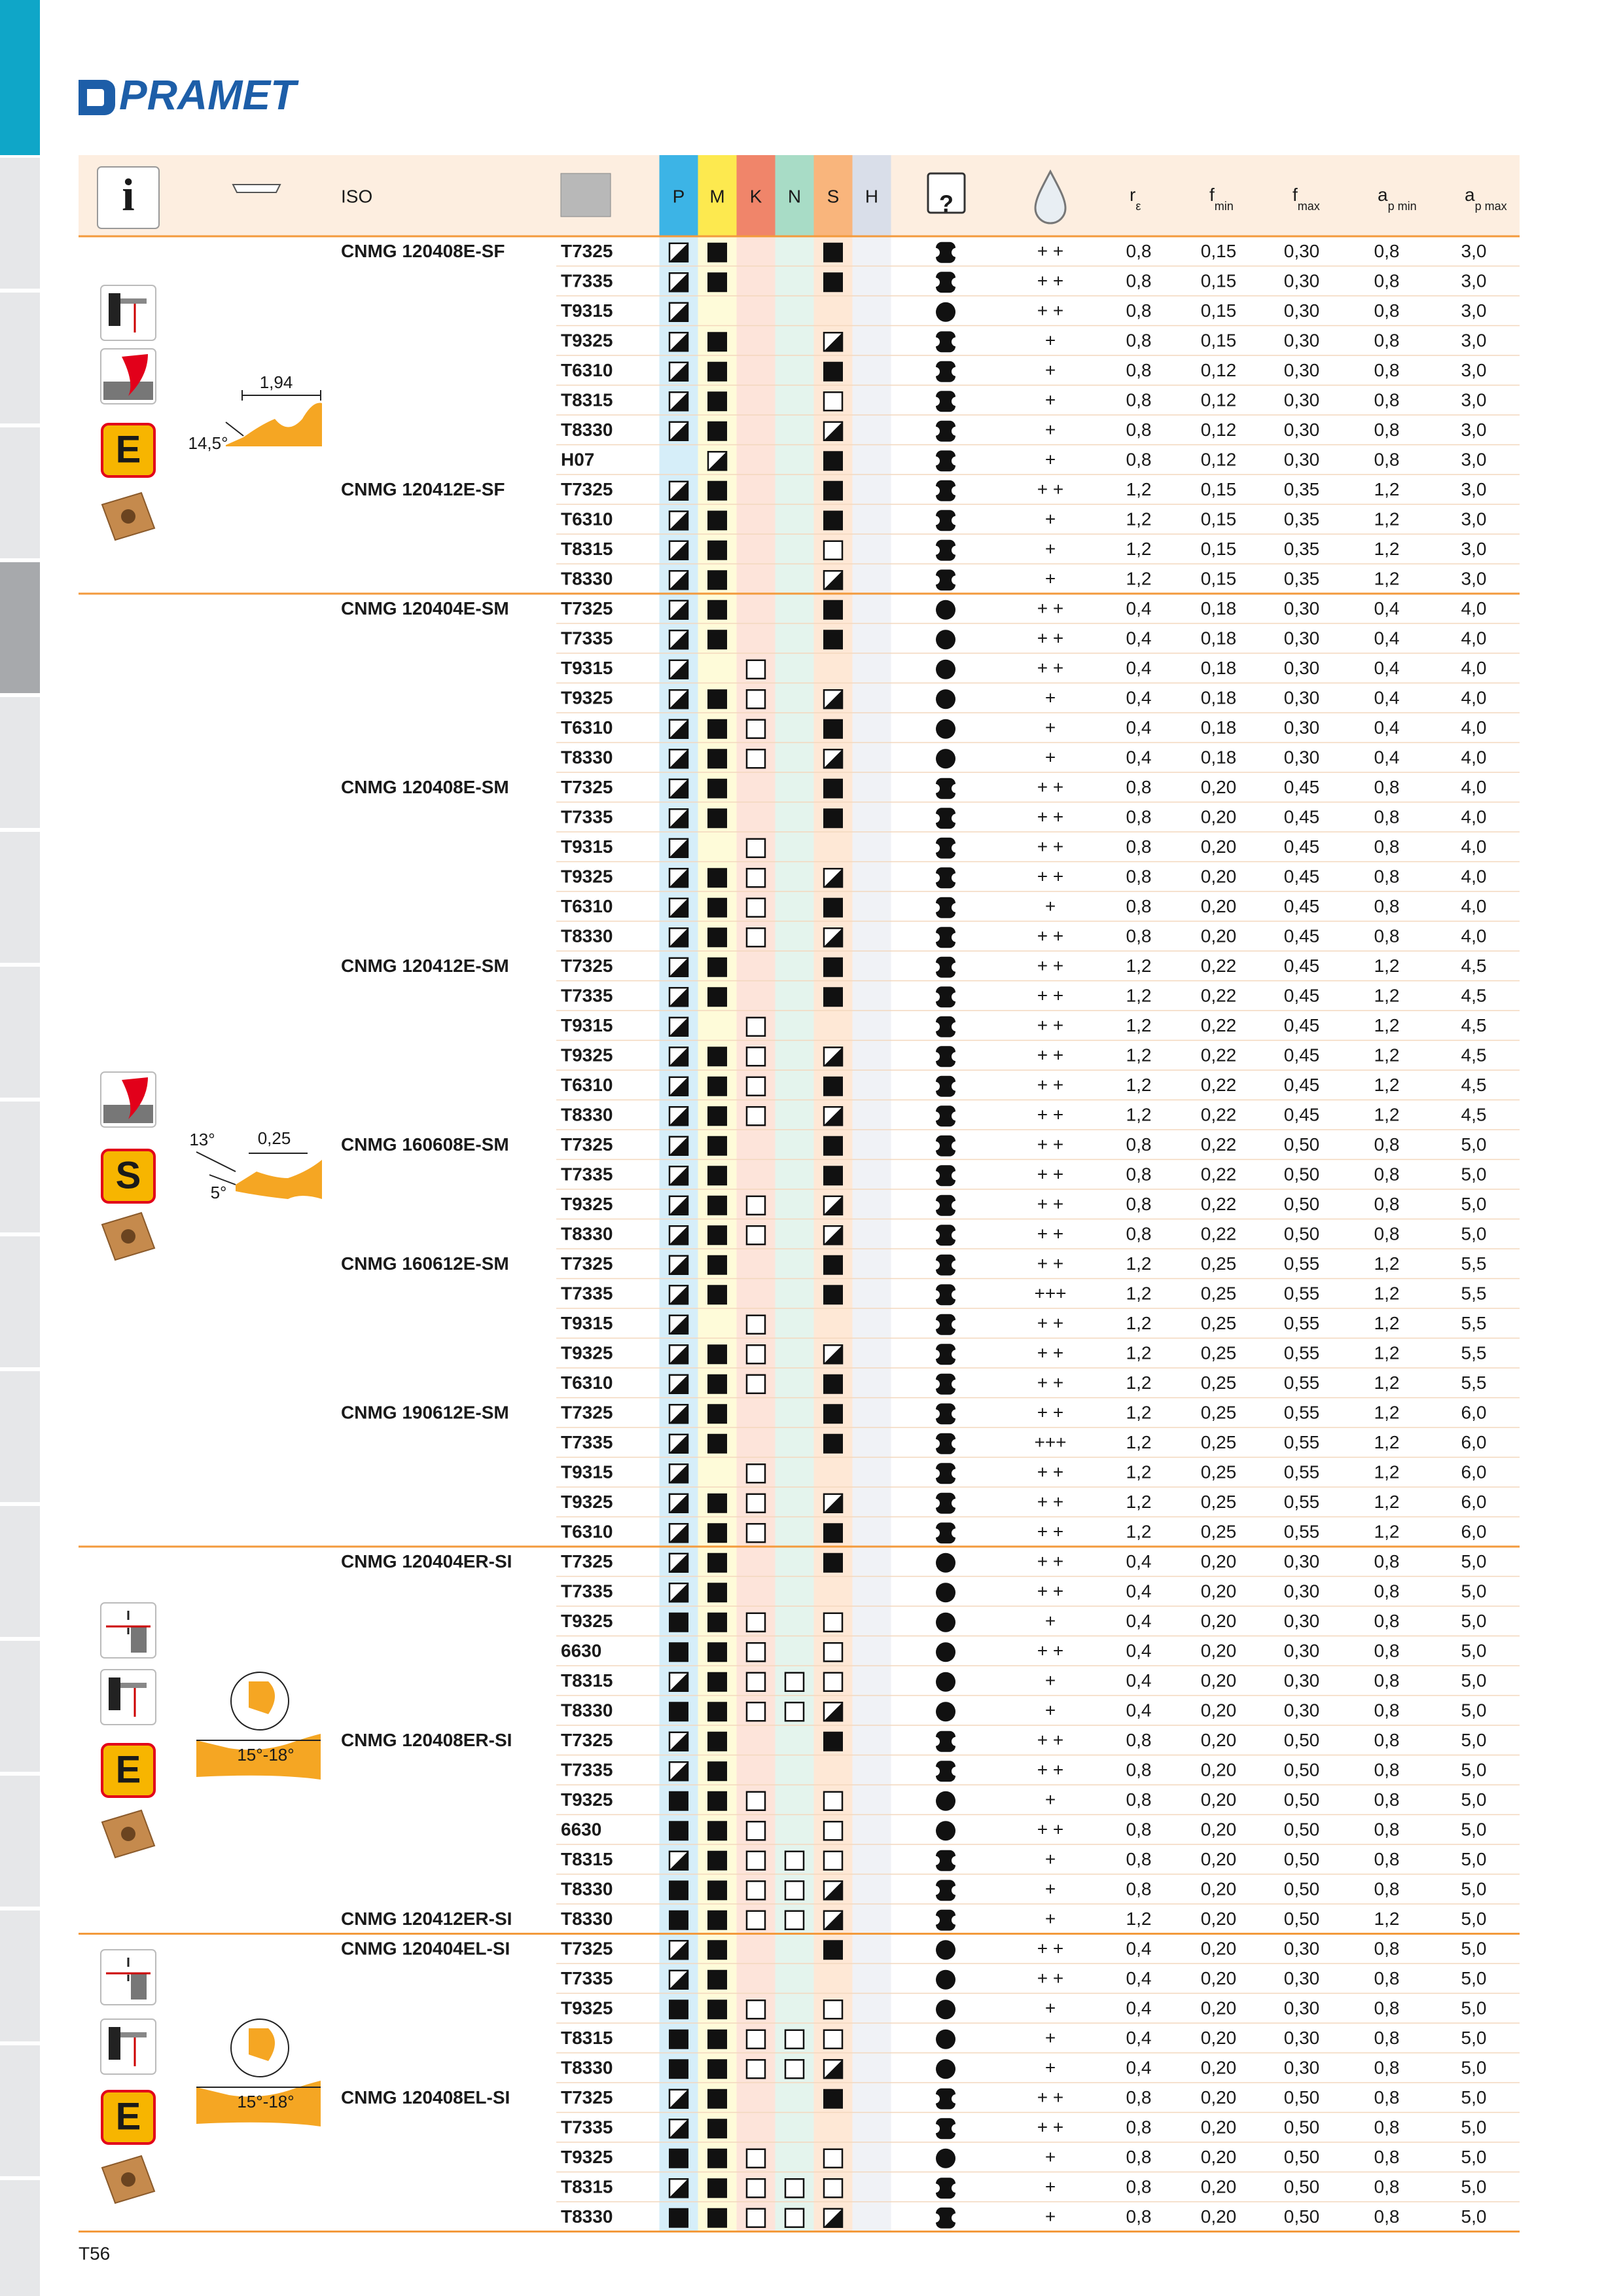 The height and width of the screenshot is (2296, 1623). I want to click on grade: T8315, so click(587, 1859).